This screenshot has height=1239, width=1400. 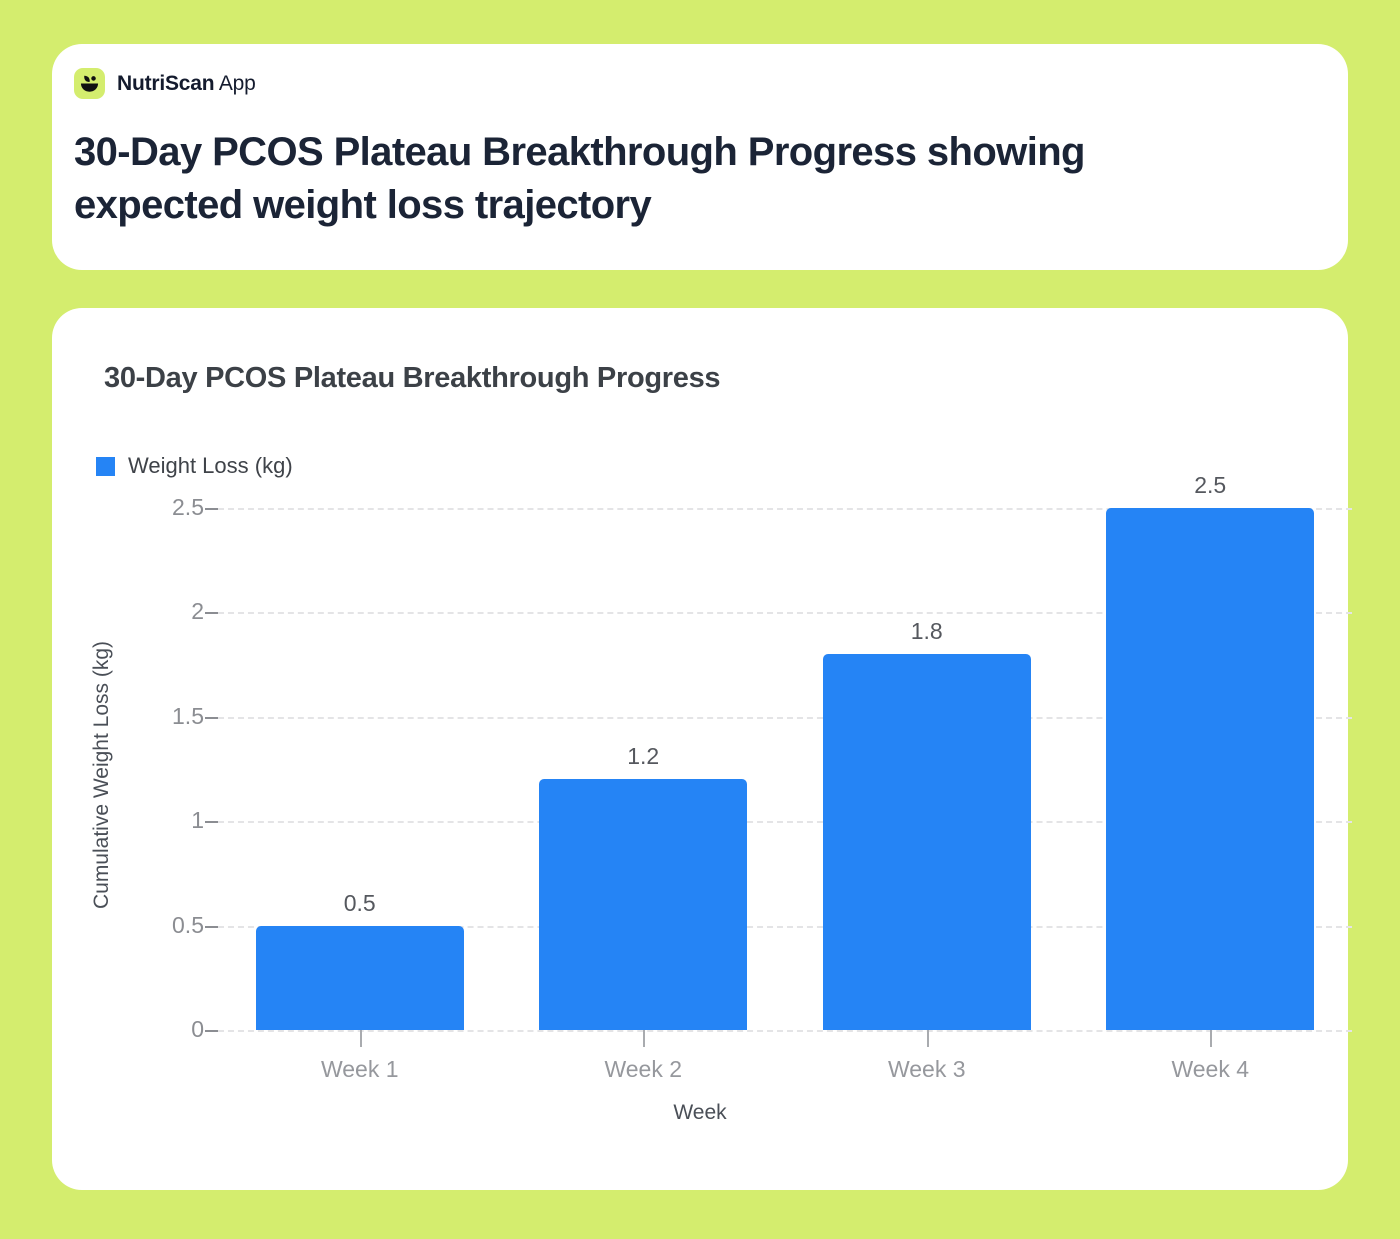 What do you see at coordinates (643, 1069) in the screenshot?
I see `x-axis-tick-label: Week 2` at bounding box center [643, 1069].